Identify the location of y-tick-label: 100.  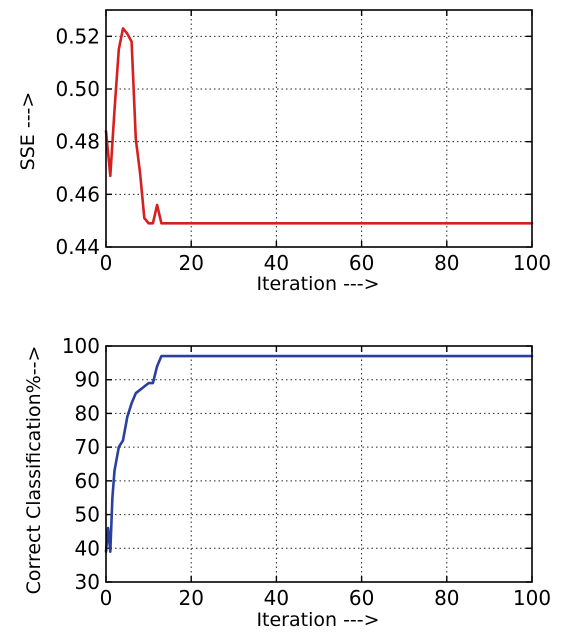
(81, 346).